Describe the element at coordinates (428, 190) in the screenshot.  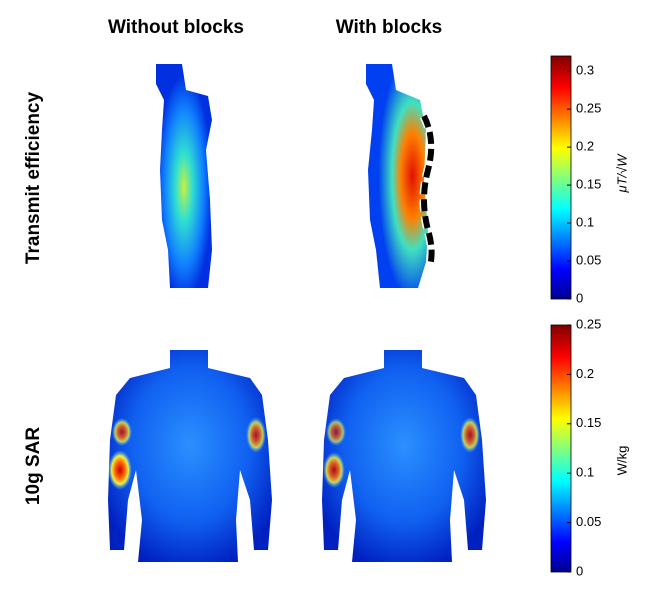
I see `block-outline` at that location.